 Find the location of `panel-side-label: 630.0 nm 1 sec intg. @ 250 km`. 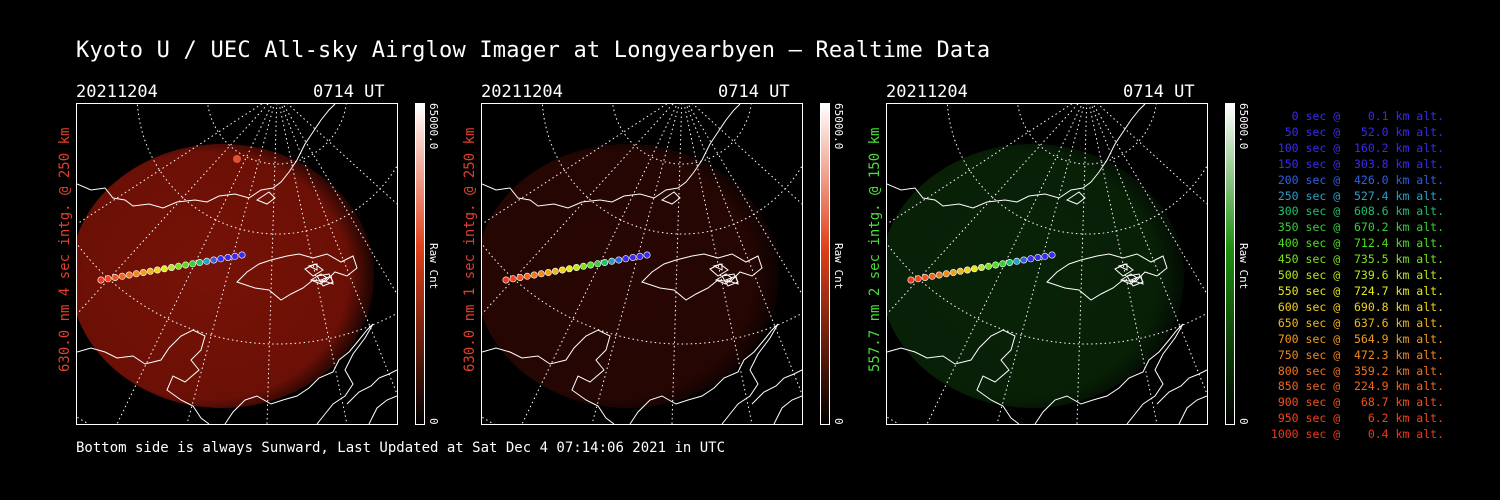

panel-side-label: 630.0 nm 1 sec intg. @ 250 km is located at coordinates (470, 249).